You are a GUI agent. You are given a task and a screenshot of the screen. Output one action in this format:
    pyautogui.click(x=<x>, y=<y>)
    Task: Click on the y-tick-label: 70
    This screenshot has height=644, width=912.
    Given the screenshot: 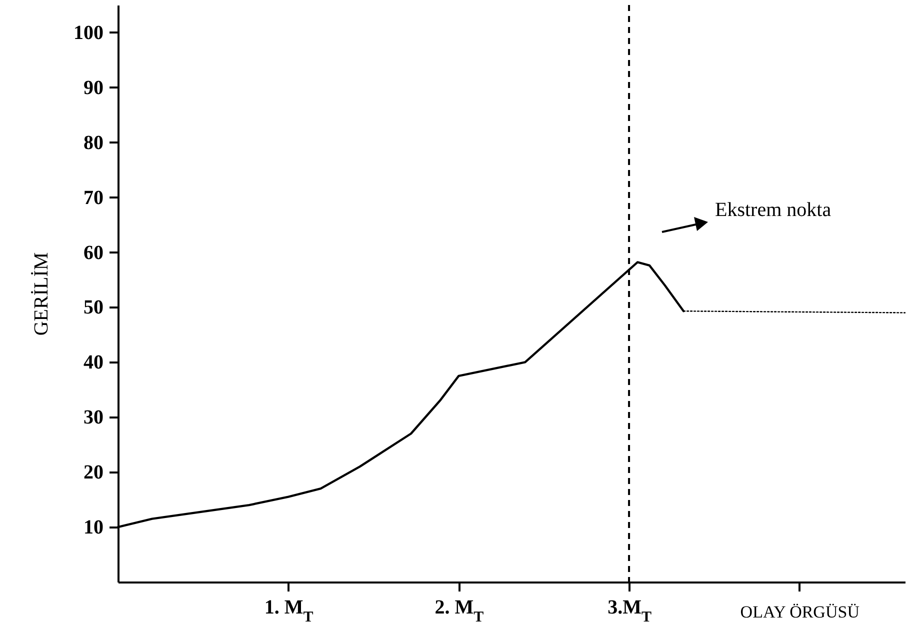 What is the action you would take?
    pyautogui.click(x=94, y=197)
    